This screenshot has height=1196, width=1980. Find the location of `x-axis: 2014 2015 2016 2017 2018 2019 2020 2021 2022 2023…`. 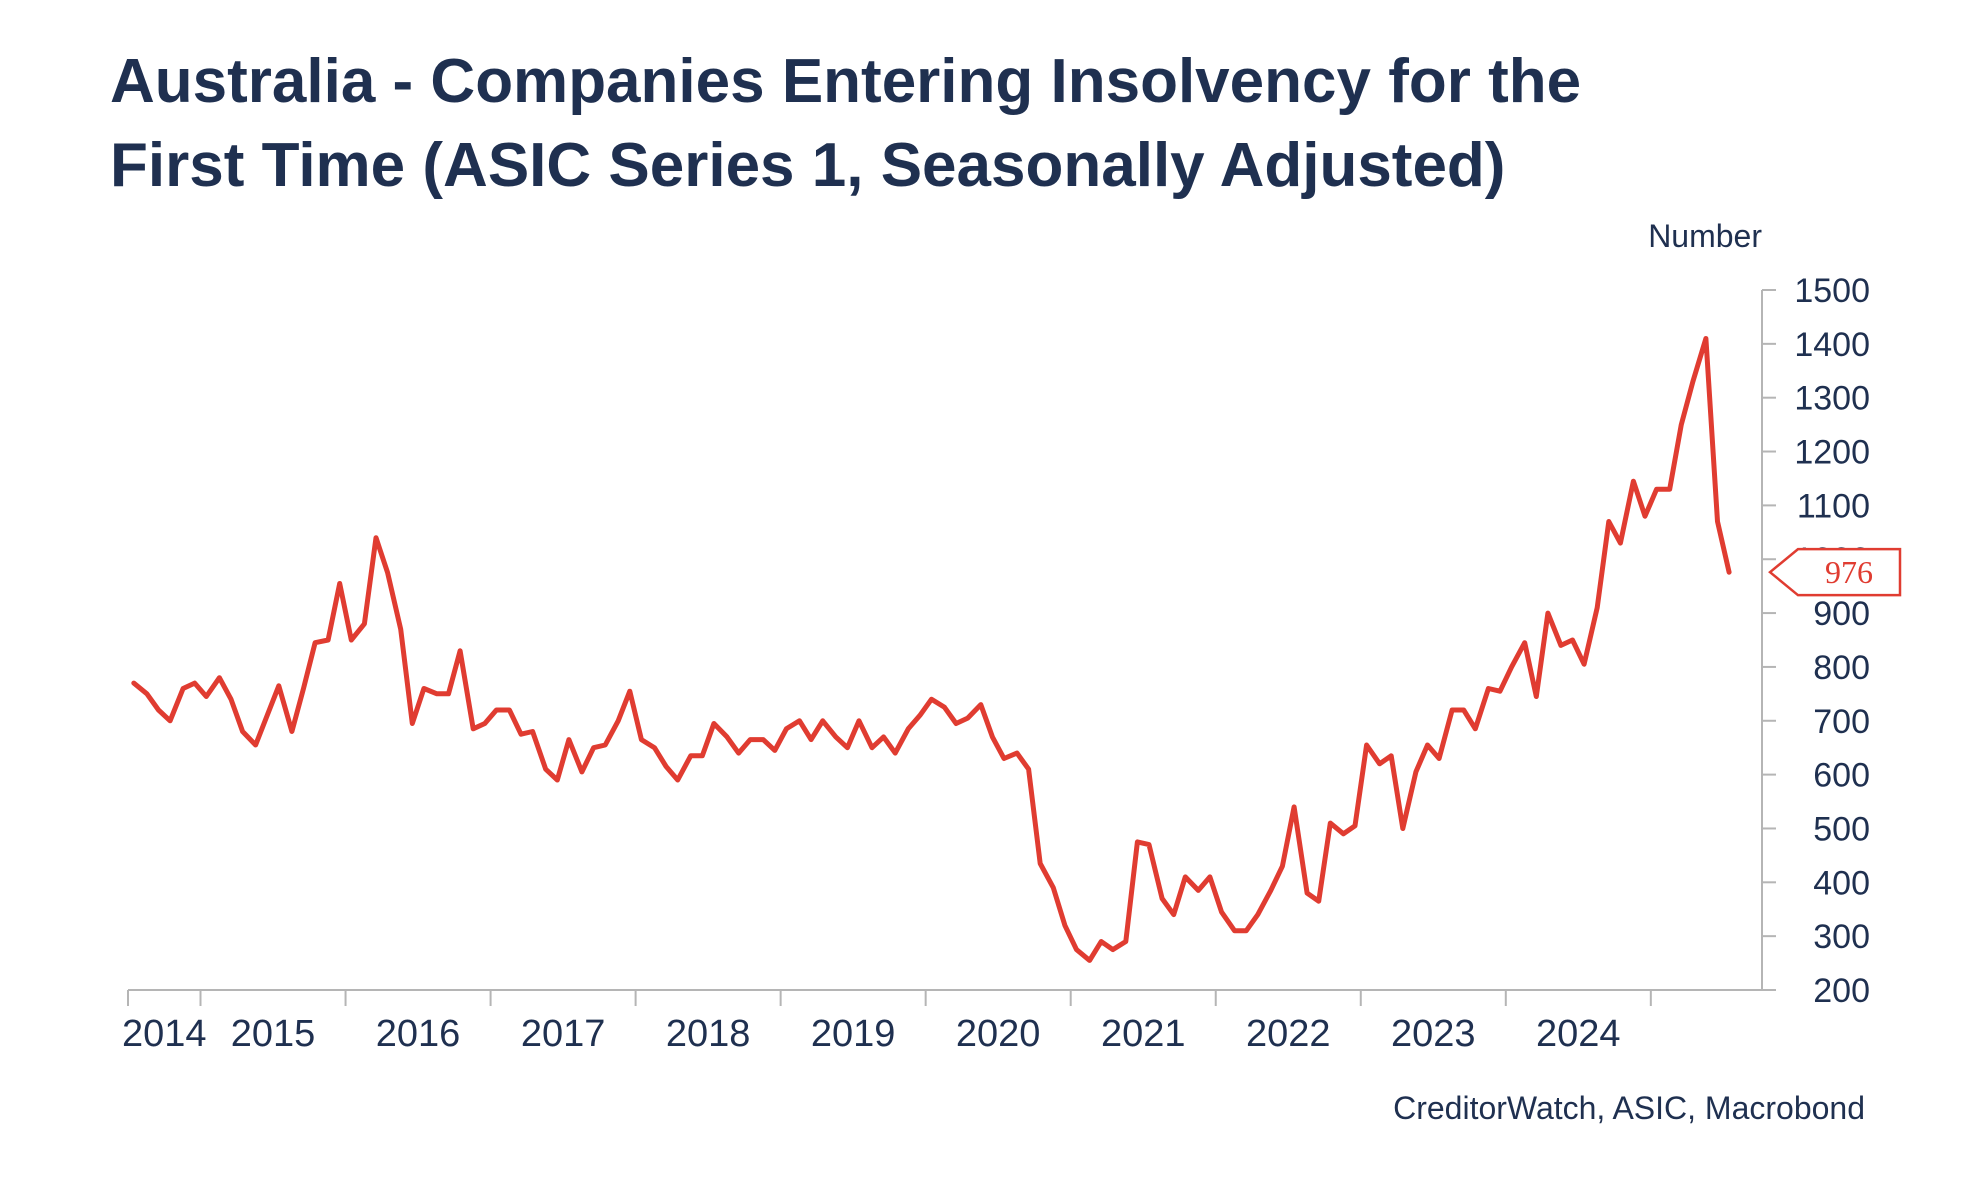

x-axis: 2014 2015 2016 2017 2018 2019 2020 2021 2022 2023… is located at coordinates (942, 1022).